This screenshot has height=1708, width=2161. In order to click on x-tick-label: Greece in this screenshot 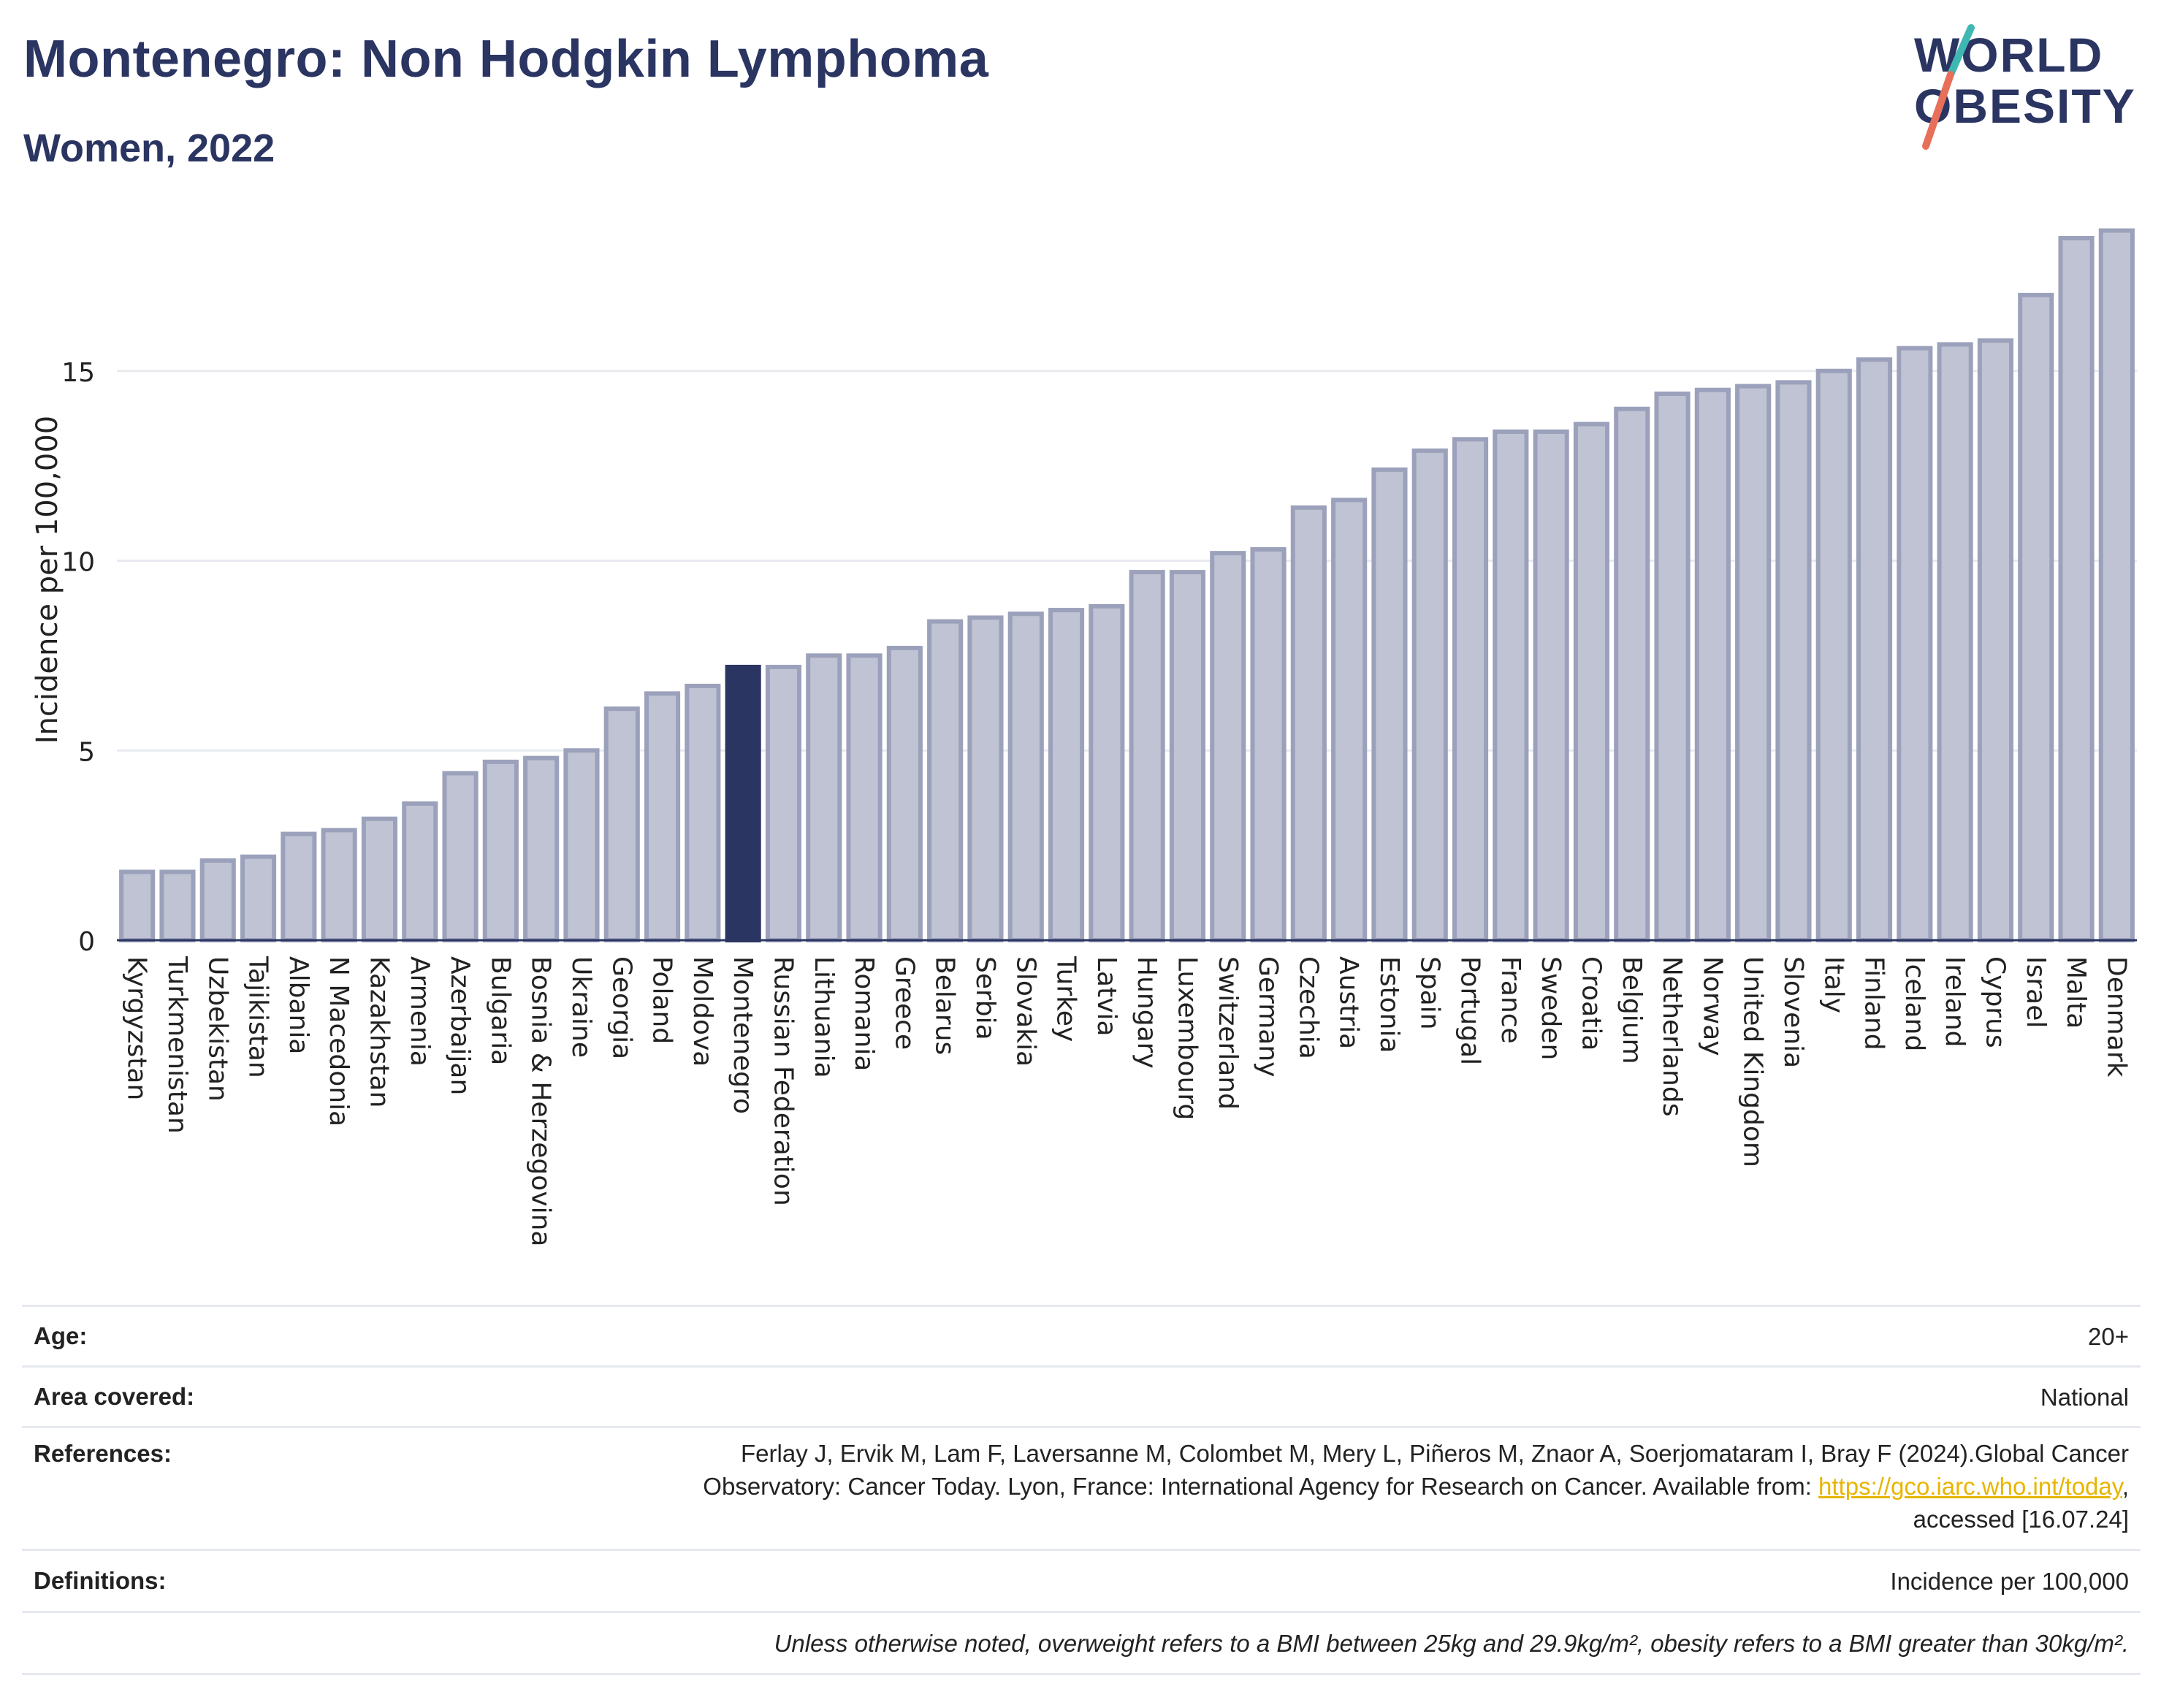, I will do `click(904, 1003)`.